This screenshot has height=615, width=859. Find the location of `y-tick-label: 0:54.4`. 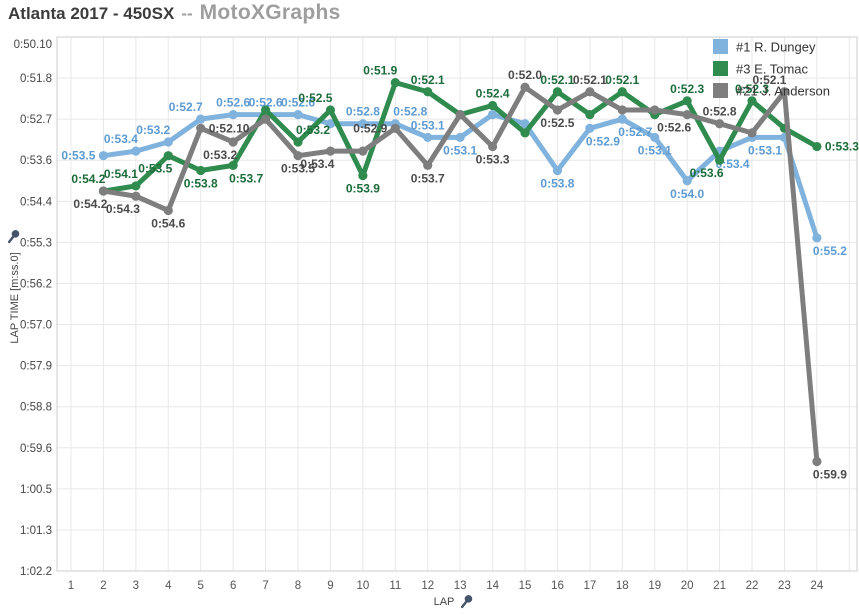

y-tick-label: 0:54.4 is located at coordinates (36, 202).